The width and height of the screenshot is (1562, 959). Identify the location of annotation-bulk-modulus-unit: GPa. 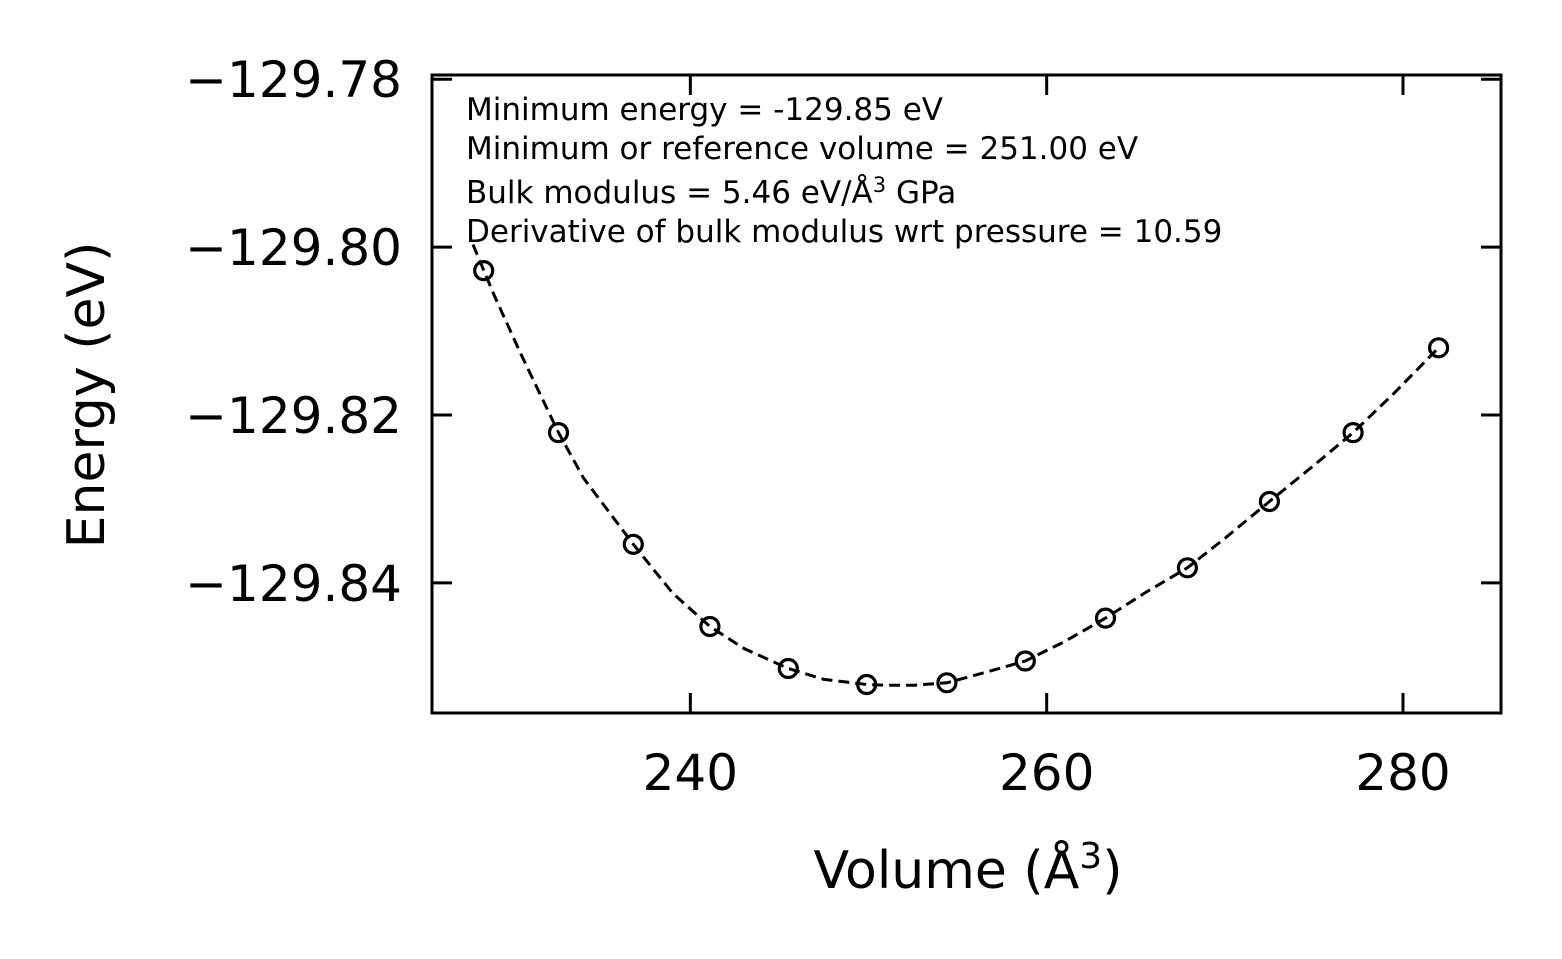
(921, 193).